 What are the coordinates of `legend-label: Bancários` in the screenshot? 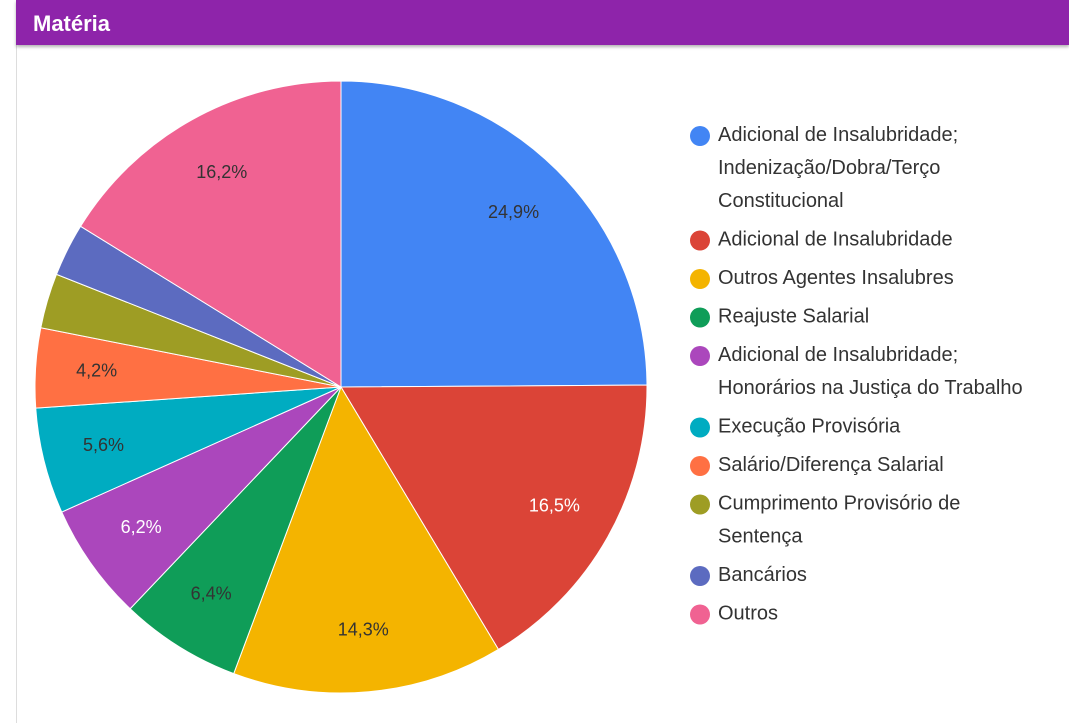 It's located at (762, 575).